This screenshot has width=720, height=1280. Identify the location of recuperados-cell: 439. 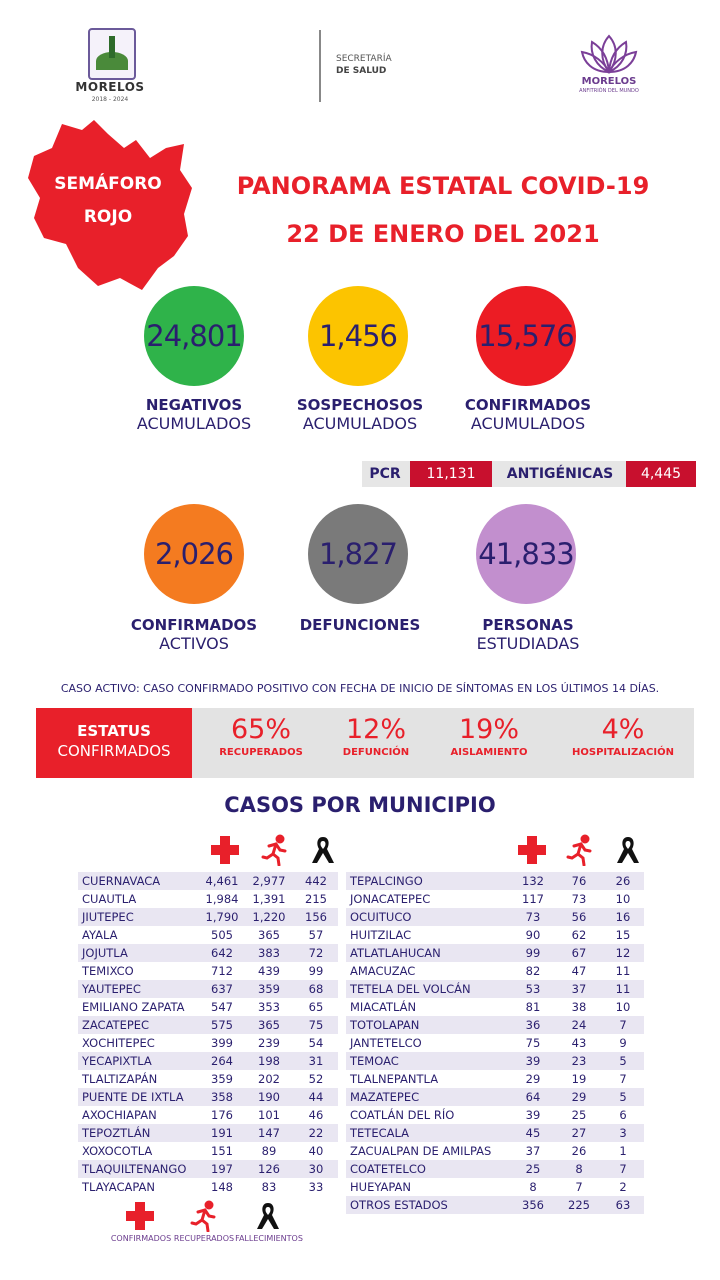
(269, 971).